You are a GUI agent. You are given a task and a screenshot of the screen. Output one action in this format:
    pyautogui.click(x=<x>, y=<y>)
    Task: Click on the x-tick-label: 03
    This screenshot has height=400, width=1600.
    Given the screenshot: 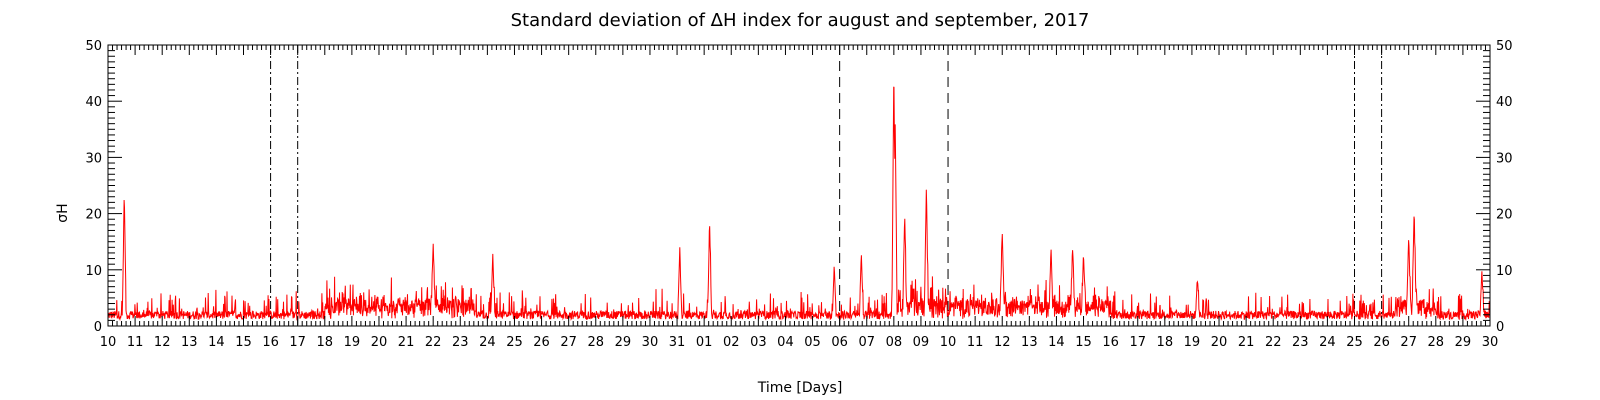 What is the action you would take?
    pyautogui.click(x=758, y=342)
    